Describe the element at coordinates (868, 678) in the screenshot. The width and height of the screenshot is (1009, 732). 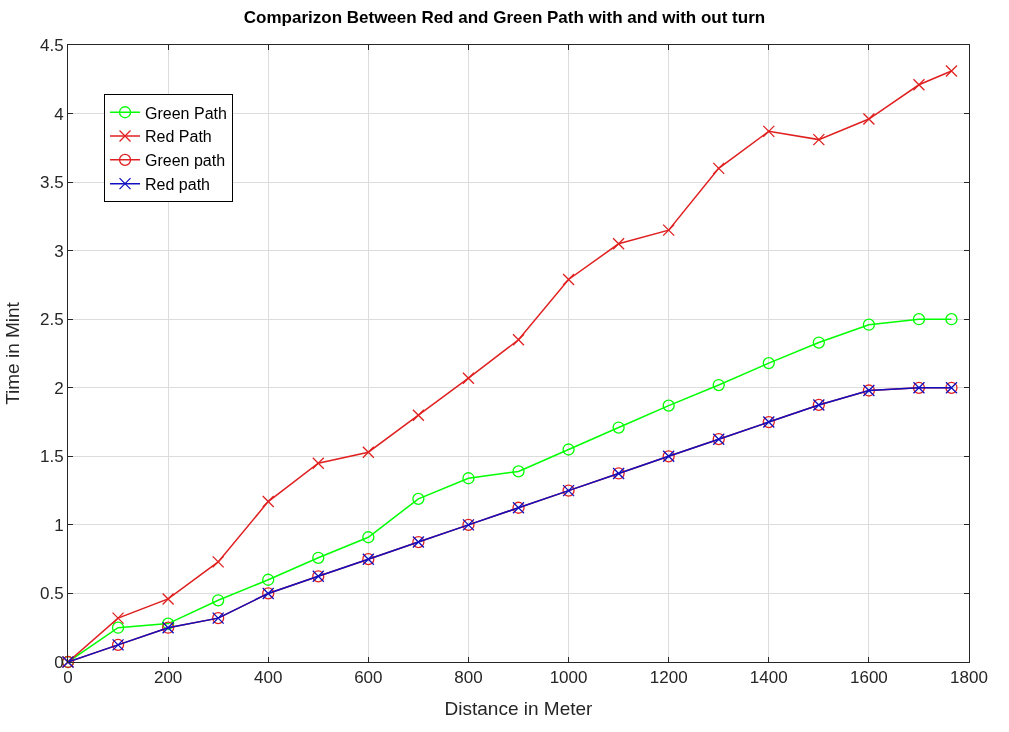
I see `x-tick-label: 1600` at that location.